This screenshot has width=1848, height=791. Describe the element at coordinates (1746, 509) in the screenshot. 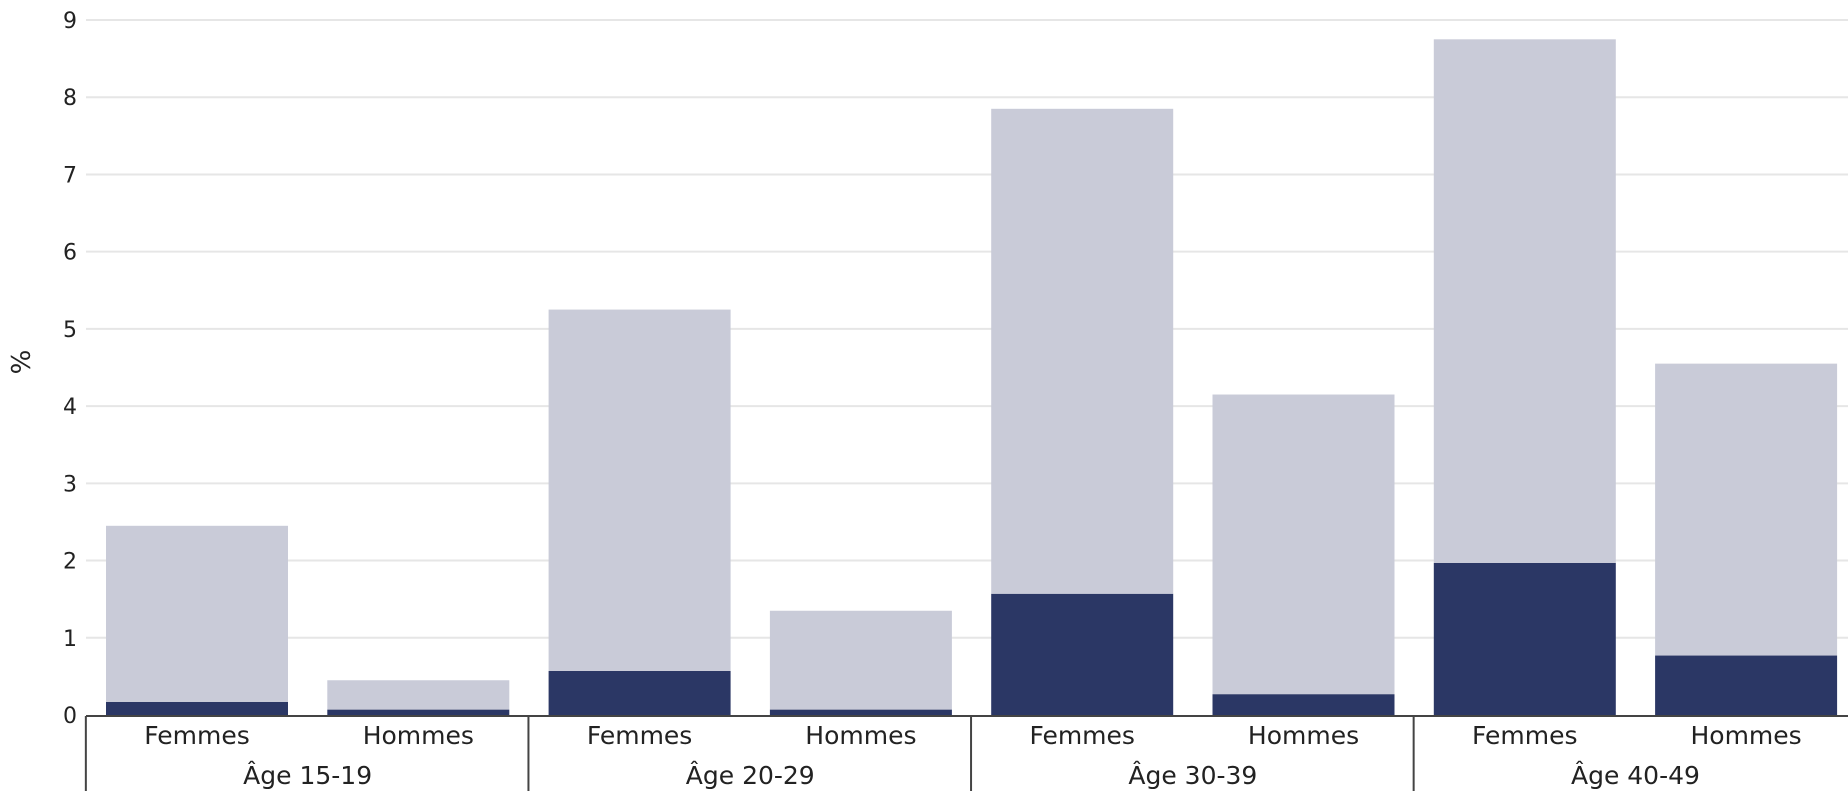

I see `bar-segment-âge-40-49-hommes-s1` at that location.